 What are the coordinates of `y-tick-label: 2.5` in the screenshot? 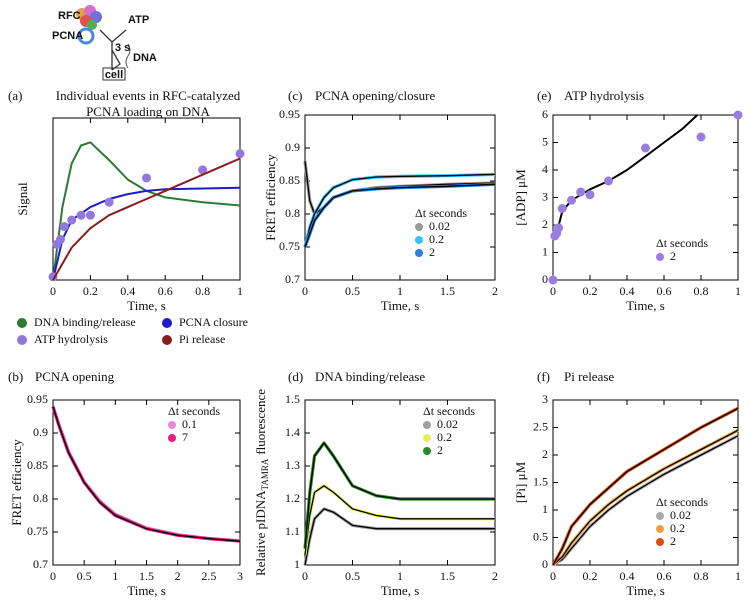 It's located at (540, 426).